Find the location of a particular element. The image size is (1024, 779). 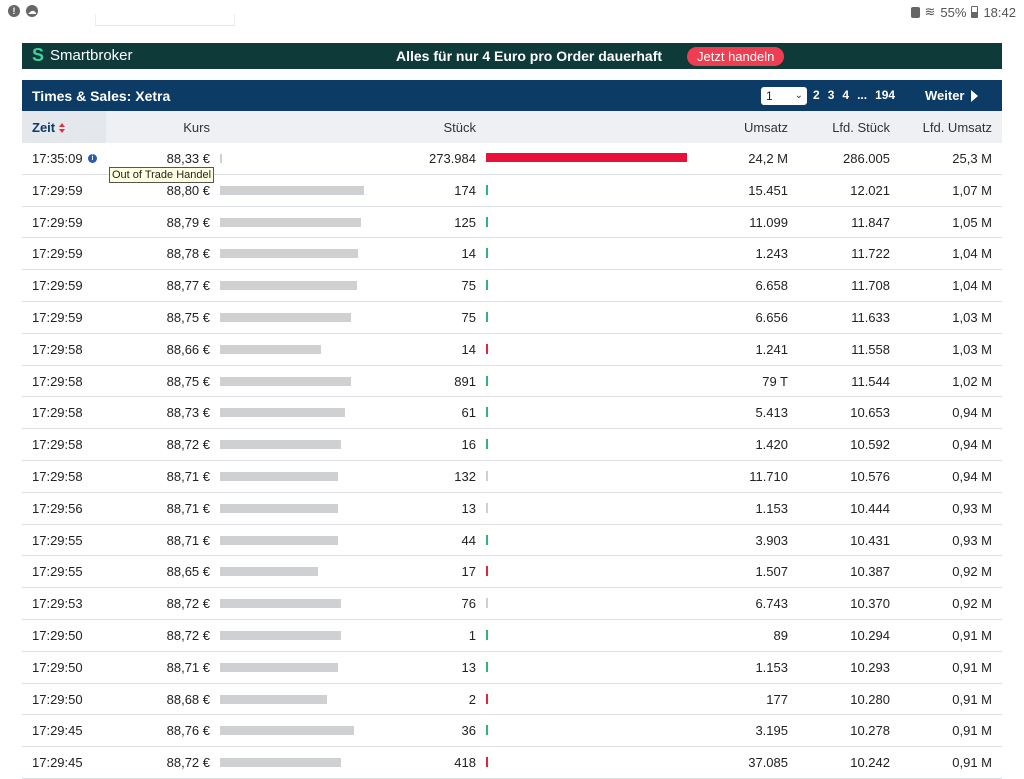

trade-time: 17:29:45 is located at coordinates (57, 763).